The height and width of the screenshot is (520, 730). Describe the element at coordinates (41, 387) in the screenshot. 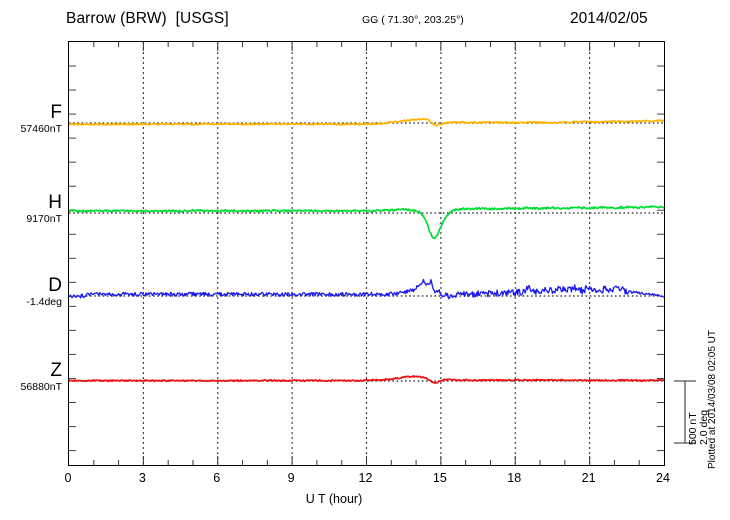

I see `component-value-z: 56880nT` at that location.